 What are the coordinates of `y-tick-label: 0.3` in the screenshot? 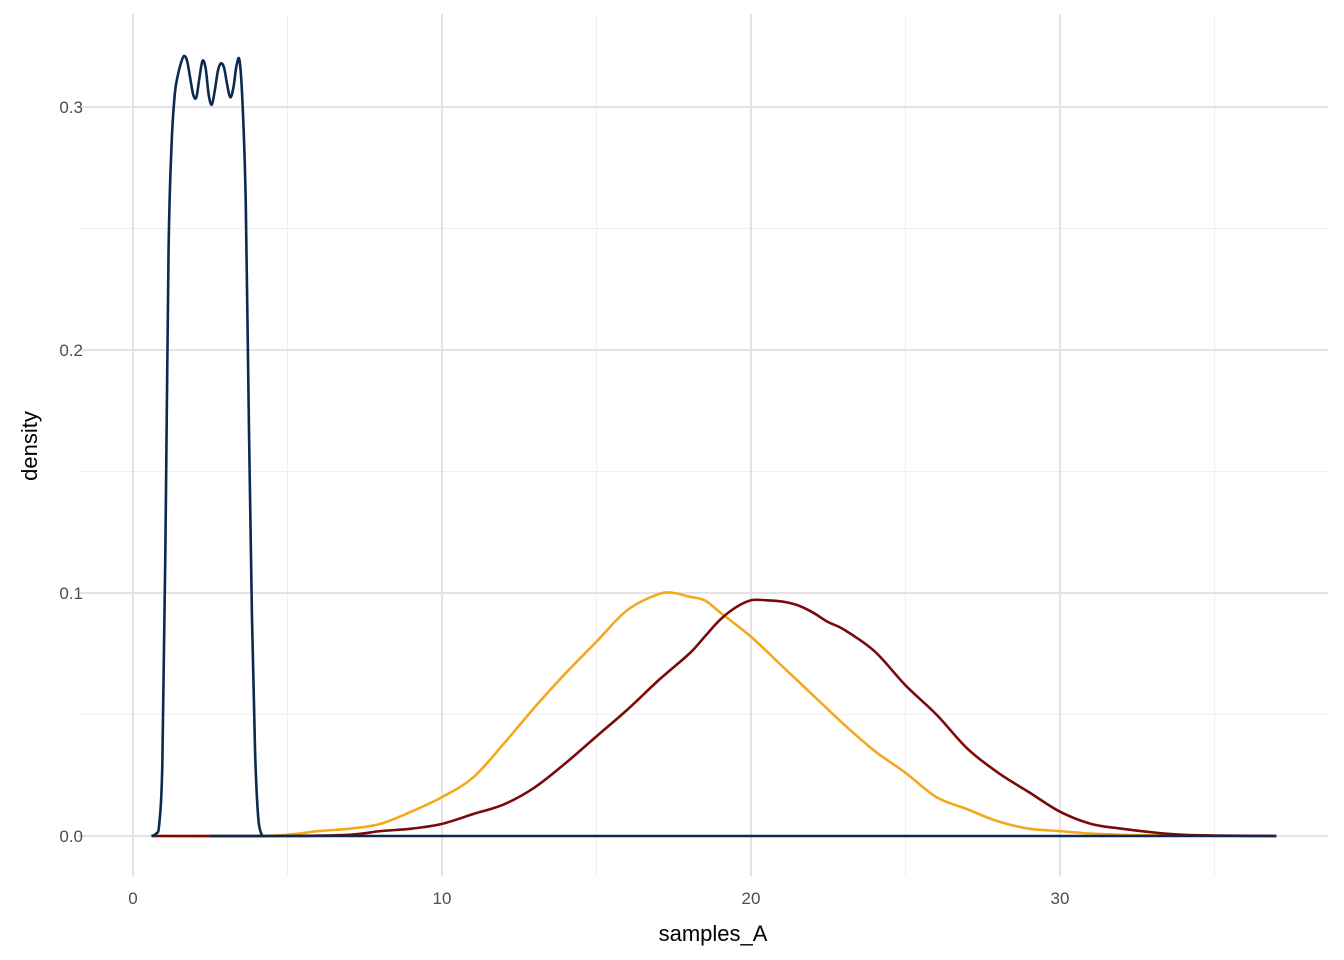 It's located at (71, 107).